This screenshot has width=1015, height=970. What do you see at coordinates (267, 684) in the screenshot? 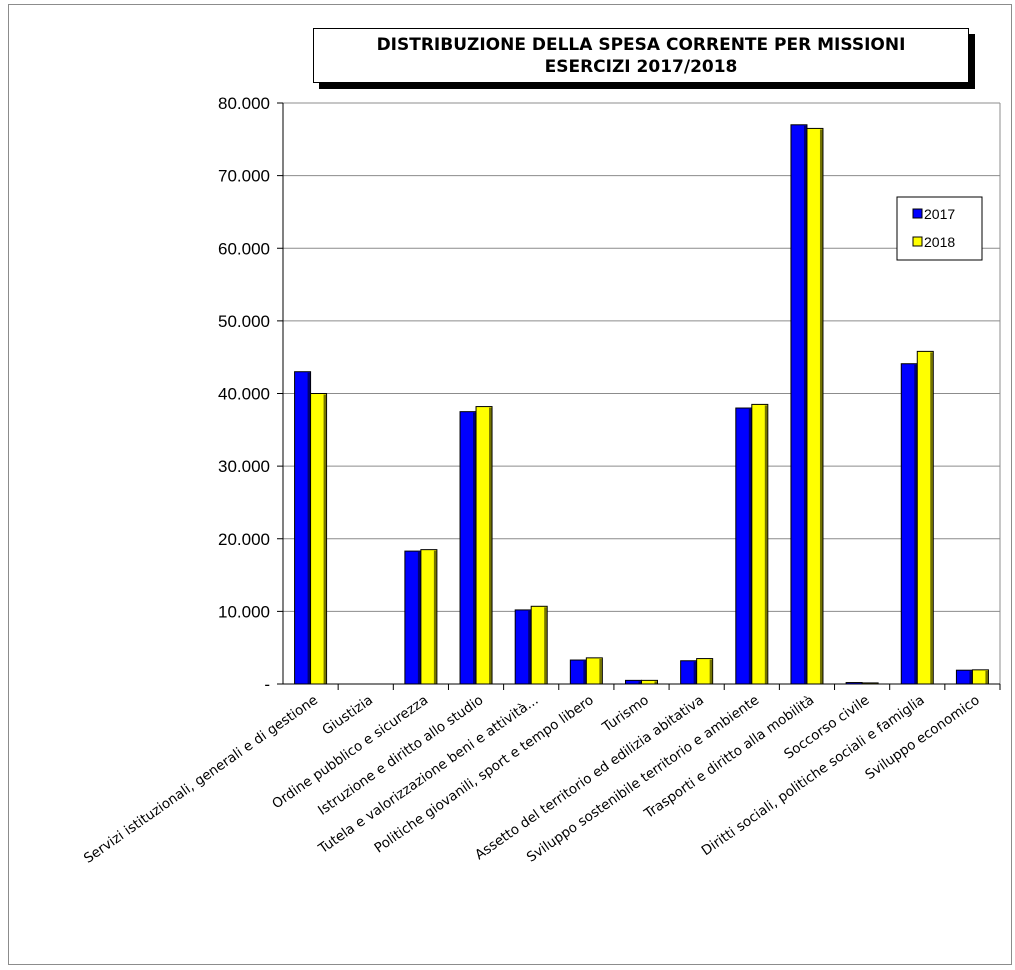
I see `y-tick-label: -` at bounding box center [267, 684].